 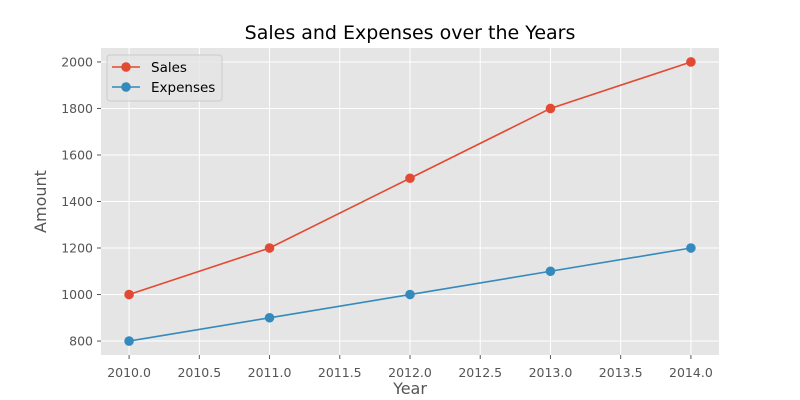 I want to click on x-tick-label: 2011.0, so click(x=270, y=372).